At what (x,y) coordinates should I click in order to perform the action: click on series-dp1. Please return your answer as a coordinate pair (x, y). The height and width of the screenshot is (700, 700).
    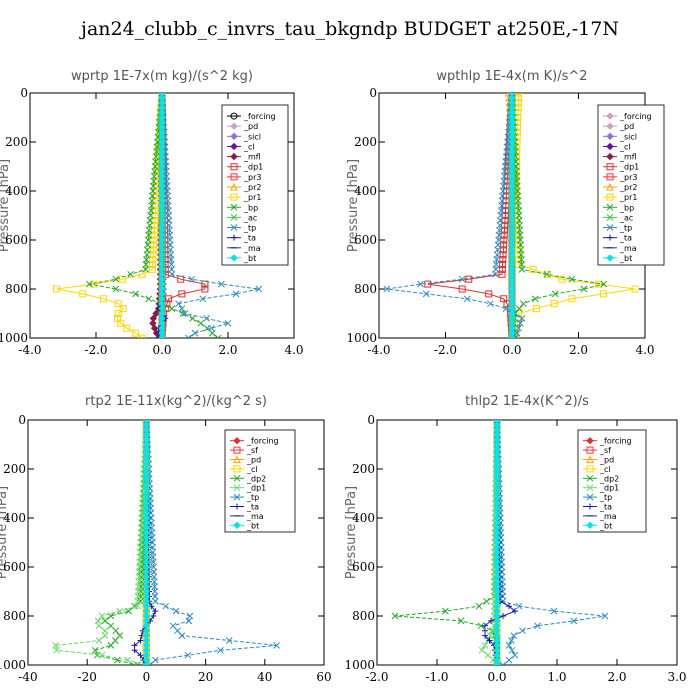
    Looking at the image, I should click on (183, 215).